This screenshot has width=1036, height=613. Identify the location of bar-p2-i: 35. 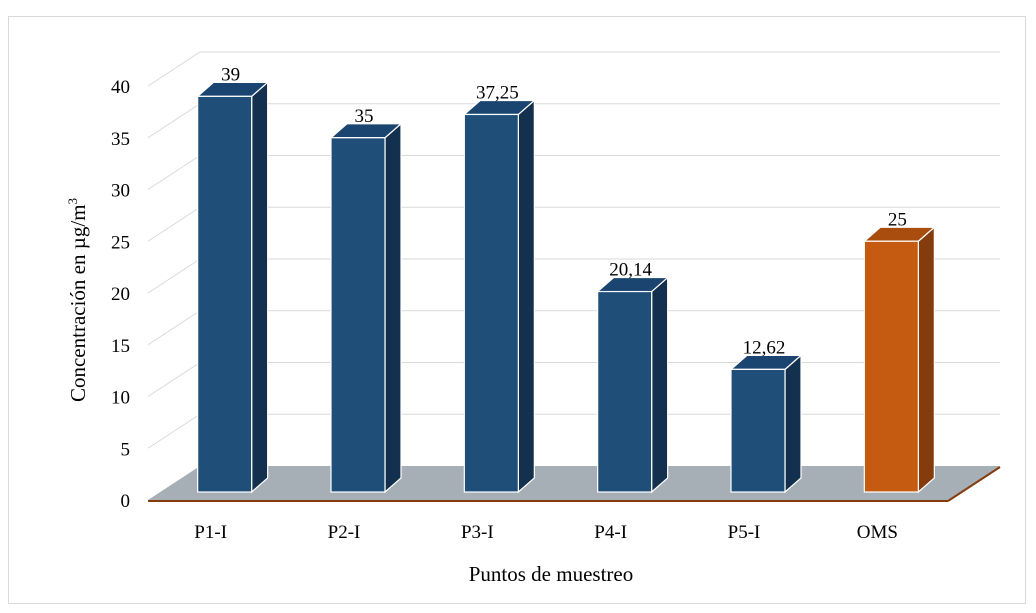
(366, 300).